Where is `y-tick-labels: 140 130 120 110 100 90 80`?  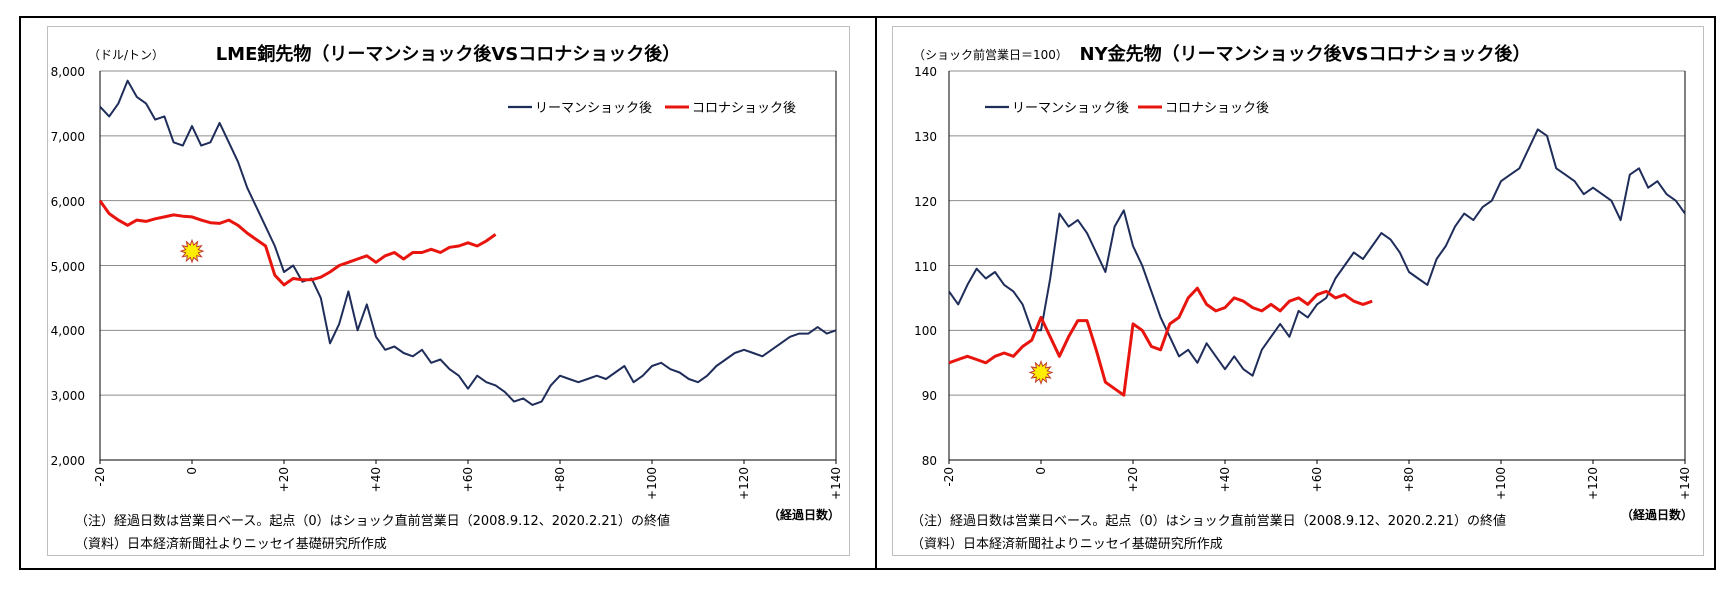
y-tick-labels: 140 130 120 110 100 90 80 is located at coordinates (925, 266).